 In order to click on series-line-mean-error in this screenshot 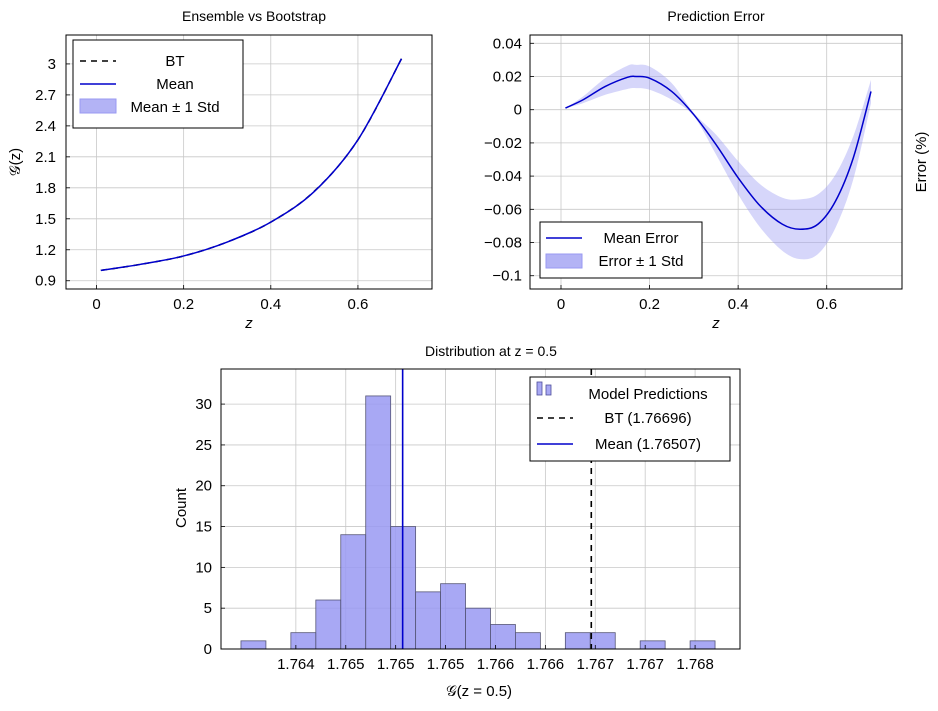, I will do `click(718, 152)`.